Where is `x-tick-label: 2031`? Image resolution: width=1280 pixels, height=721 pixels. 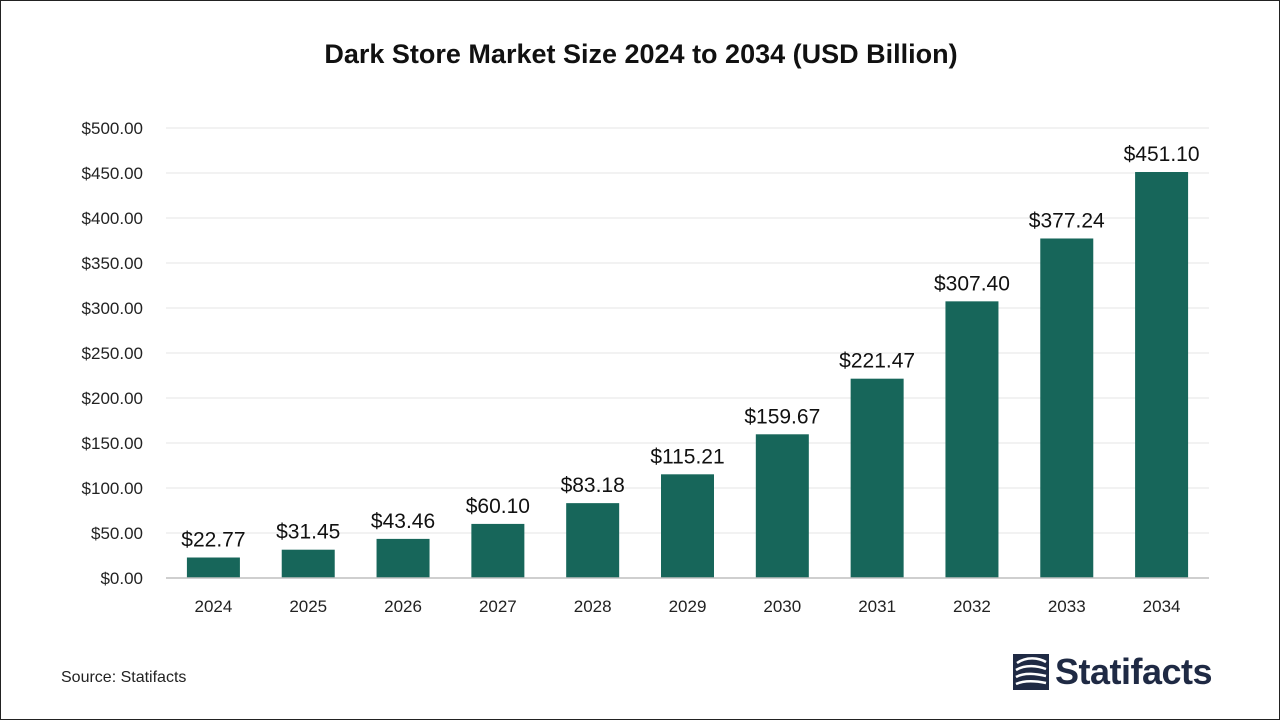 x-tick-label: 2031 is located at coordinates (877, 606).